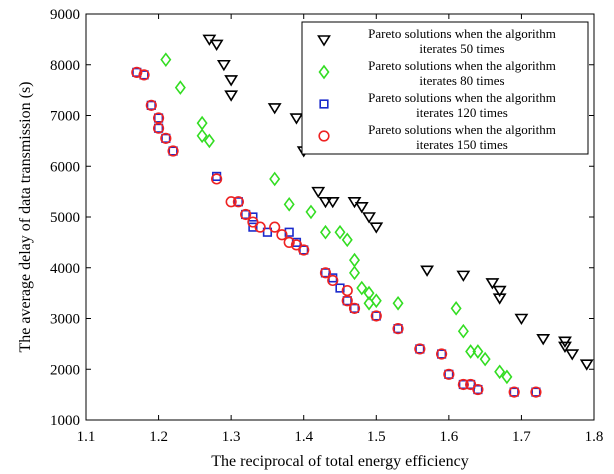 The height and width of the screenshot is (474, 614). Describe the element at coordinates (376, 437) in the screenshot. I see `x-tick-label: 1.5` at that location.